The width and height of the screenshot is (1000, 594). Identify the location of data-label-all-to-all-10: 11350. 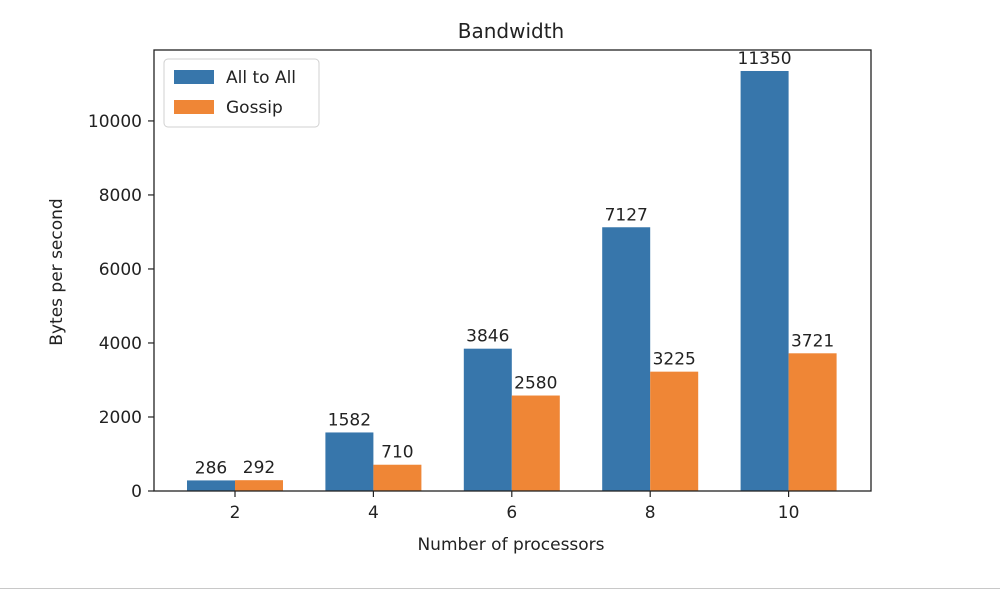
(765, 59).